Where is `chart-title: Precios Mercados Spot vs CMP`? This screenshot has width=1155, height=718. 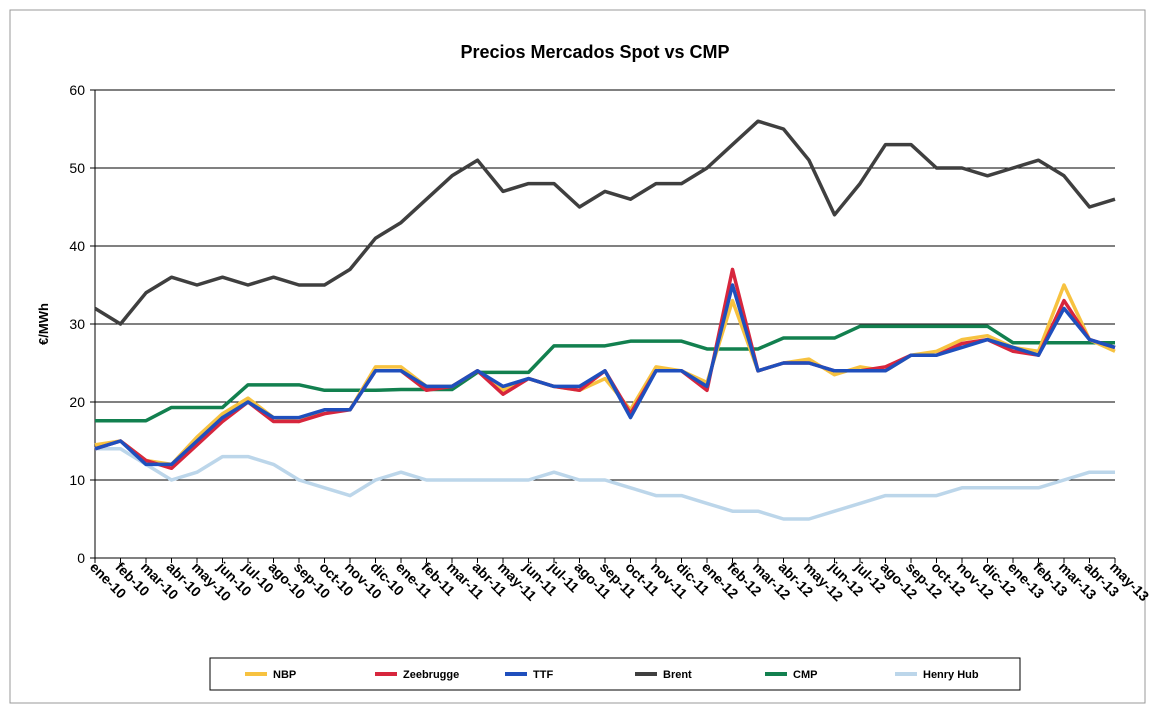
chart-title: Precios Mercados Spot vs CMP is located at coordinates (594, 52).